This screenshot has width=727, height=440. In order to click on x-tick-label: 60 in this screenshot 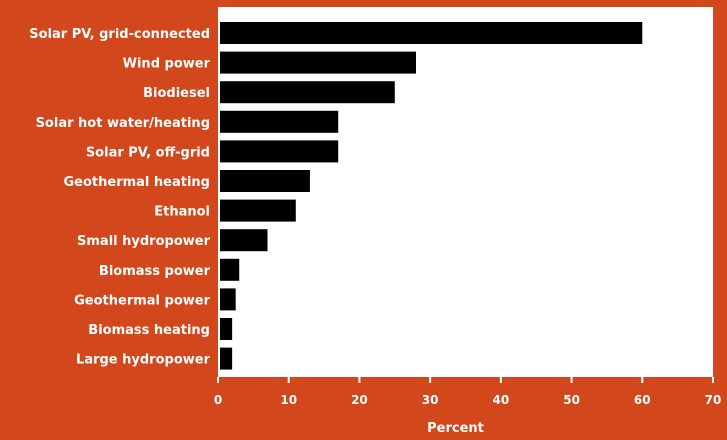, I will do `click(642, 400)`.